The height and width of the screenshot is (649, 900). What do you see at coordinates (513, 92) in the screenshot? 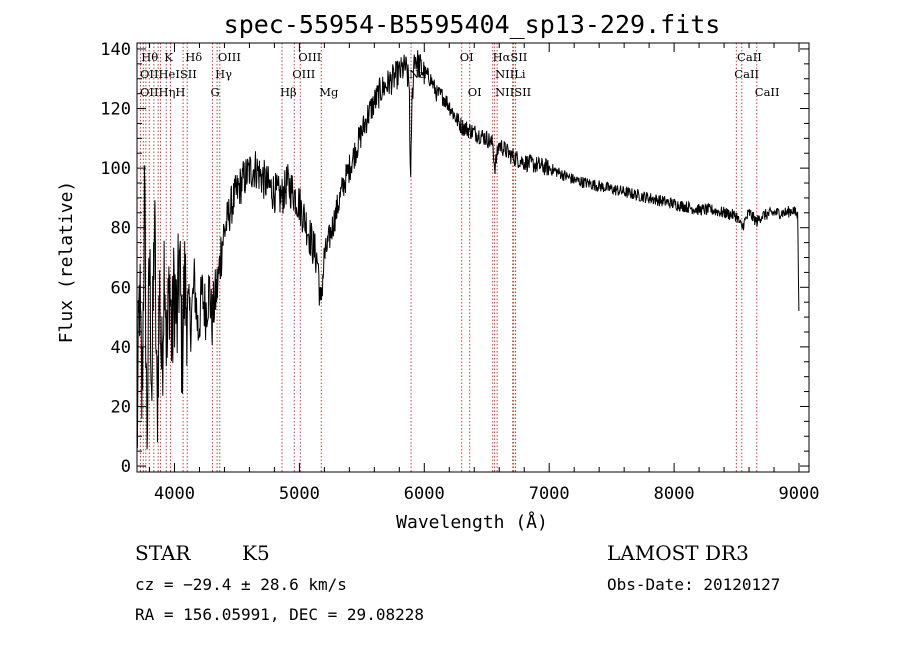
I see `line-label: NIISII` at bounding box center [513, 92].